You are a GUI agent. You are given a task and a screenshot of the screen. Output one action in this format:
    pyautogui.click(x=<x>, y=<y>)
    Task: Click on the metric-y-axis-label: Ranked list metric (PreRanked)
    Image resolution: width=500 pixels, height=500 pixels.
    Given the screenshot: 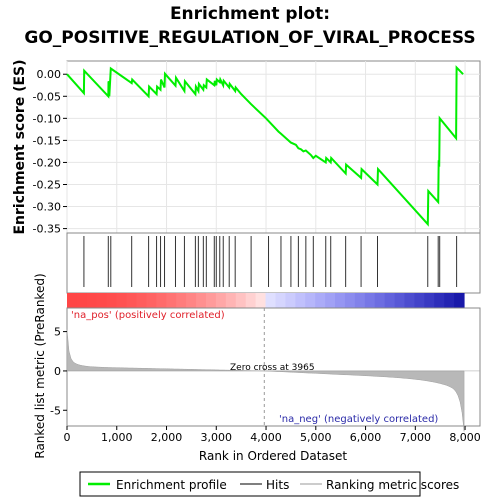 What is the action you would take?
    pyautogui.click(x=40, y=365)
    